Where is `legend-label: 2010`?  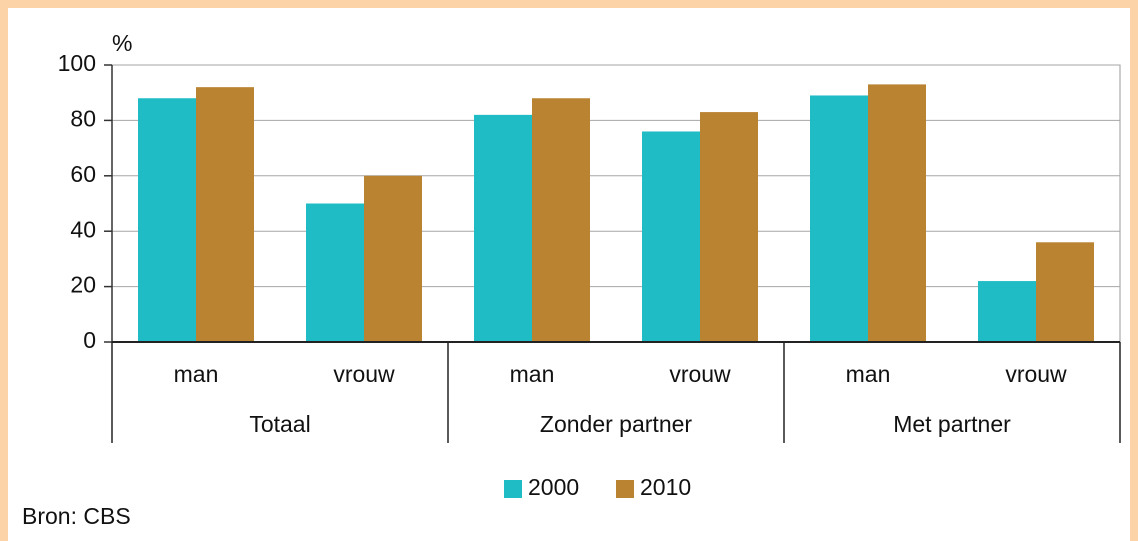
legend-label: 2010 is located at coordinates (665, 487).